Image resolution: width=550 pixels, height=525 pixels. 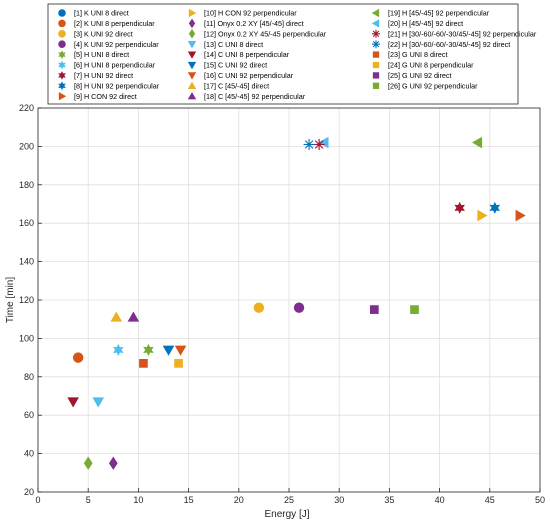 What do you see at coordinates (114, 23) in the screenshot?
I see `legend-entry-2: [2] K UNI 8 perpendicular` at bounding box center [114, 23].